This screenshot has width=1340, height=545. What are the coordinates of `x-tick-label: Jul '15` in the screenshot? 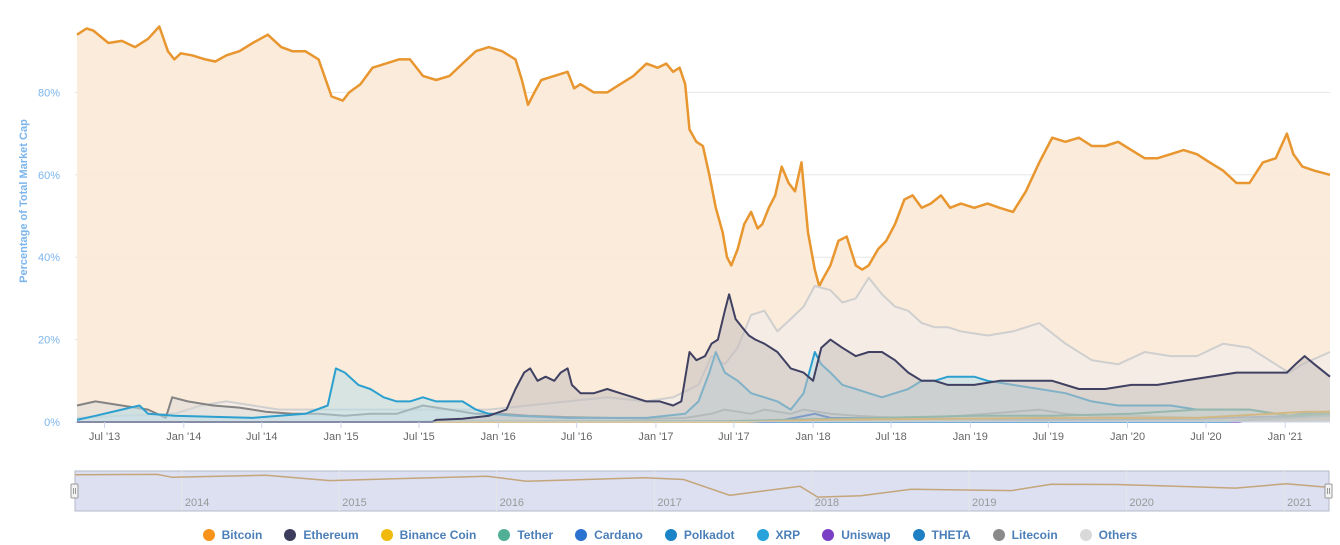 It's located at (418, 437).